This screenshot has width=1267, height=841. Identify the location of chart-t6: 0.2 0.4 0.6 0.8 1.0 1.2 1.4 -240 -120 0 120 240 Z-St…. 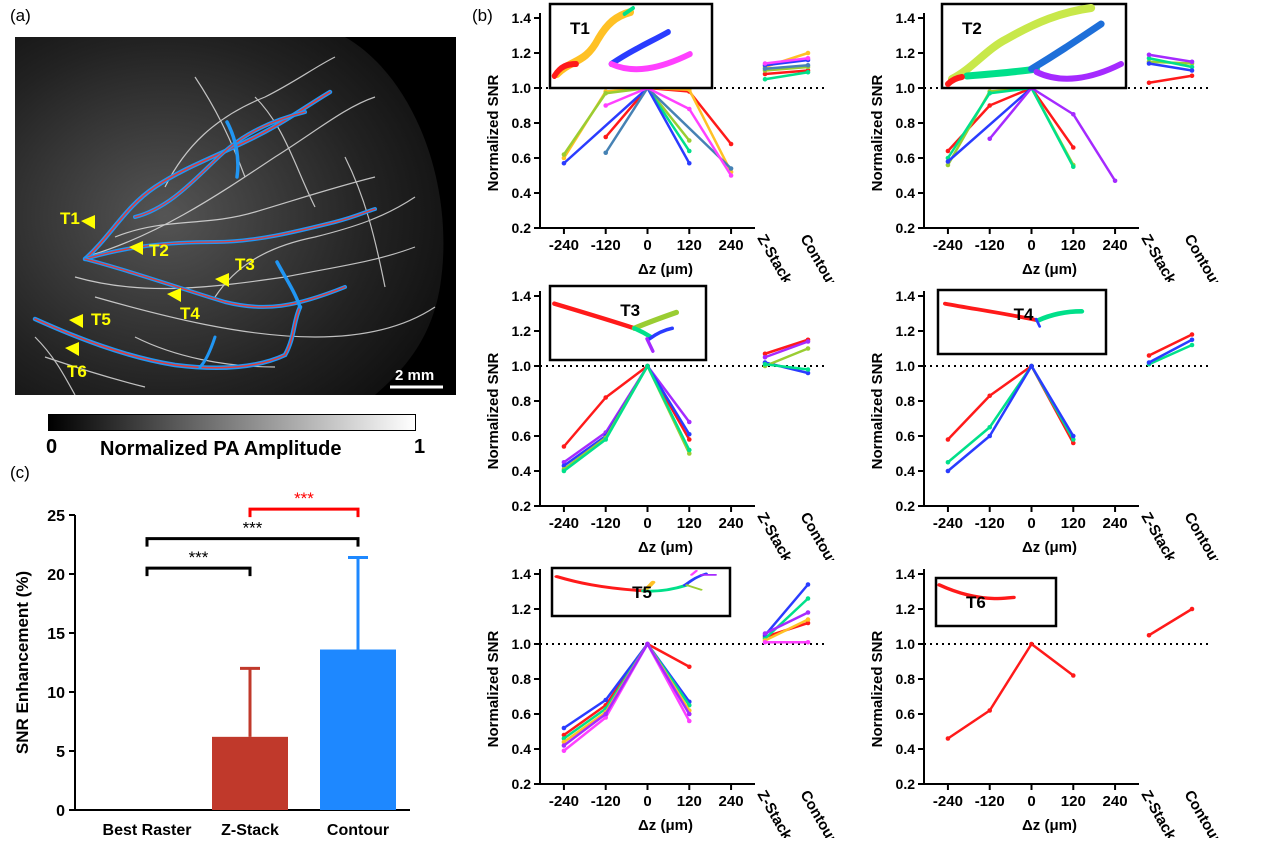
(1046, 702).